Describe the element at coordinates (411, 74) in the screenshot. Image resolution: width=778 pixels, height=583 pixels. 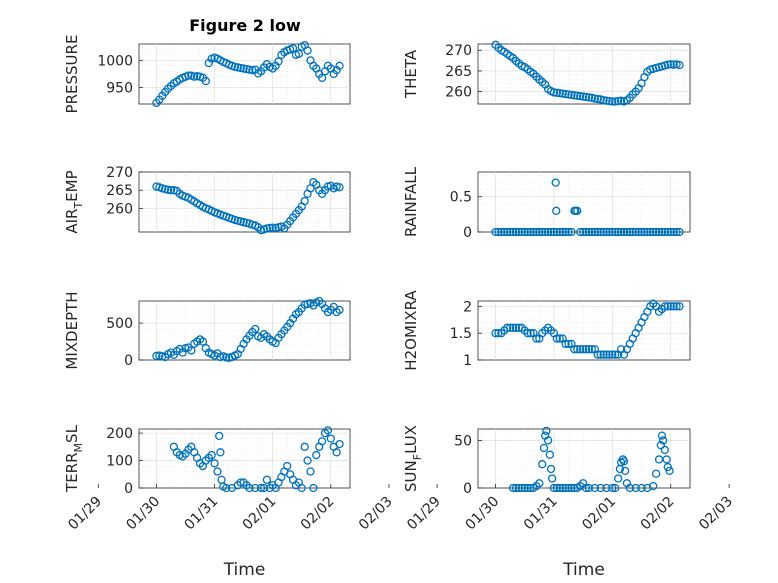
I see `y-axis-label: THETA` at that location.